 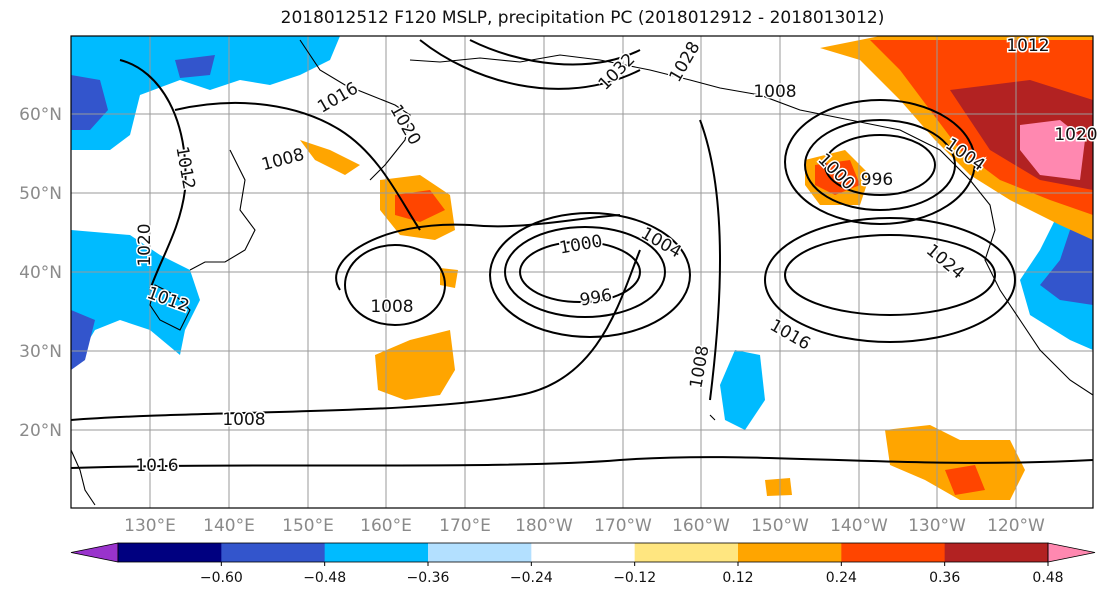 I want to click on colorbar-border, so click(x=583, y=552).